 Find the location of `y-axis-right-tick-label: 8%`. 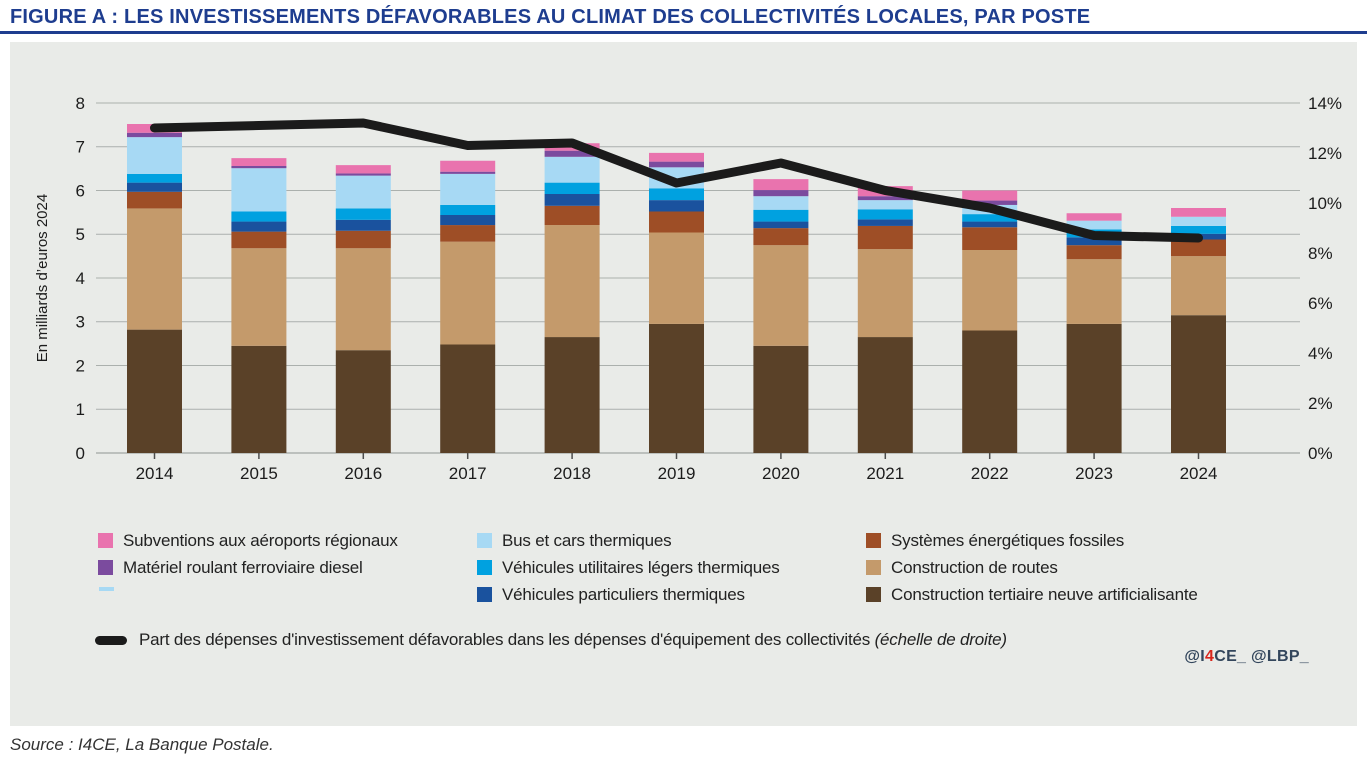

y-axis-right-tick-label: 8% is located at coordinates (1320, 253).